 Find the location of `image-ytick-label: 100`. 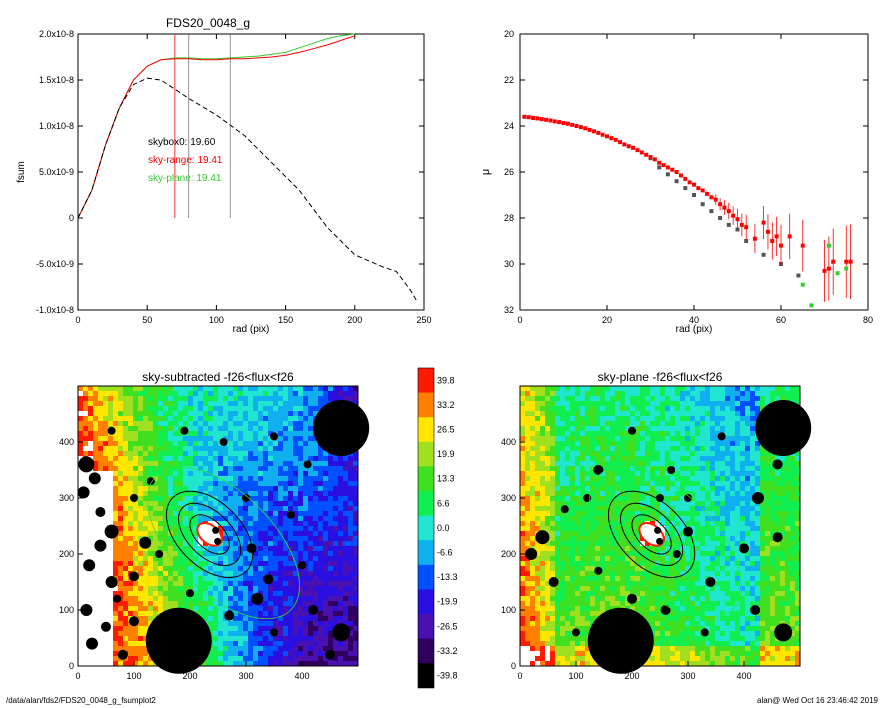

image-ytick-label: 100 is located at coordinates (66, 610).